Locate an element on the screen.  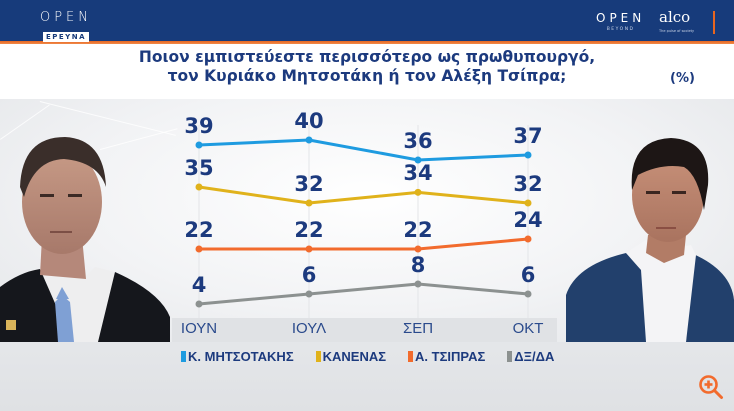
x-tick-label: ΙΟΥΛ is located at coordinates (309, 328).